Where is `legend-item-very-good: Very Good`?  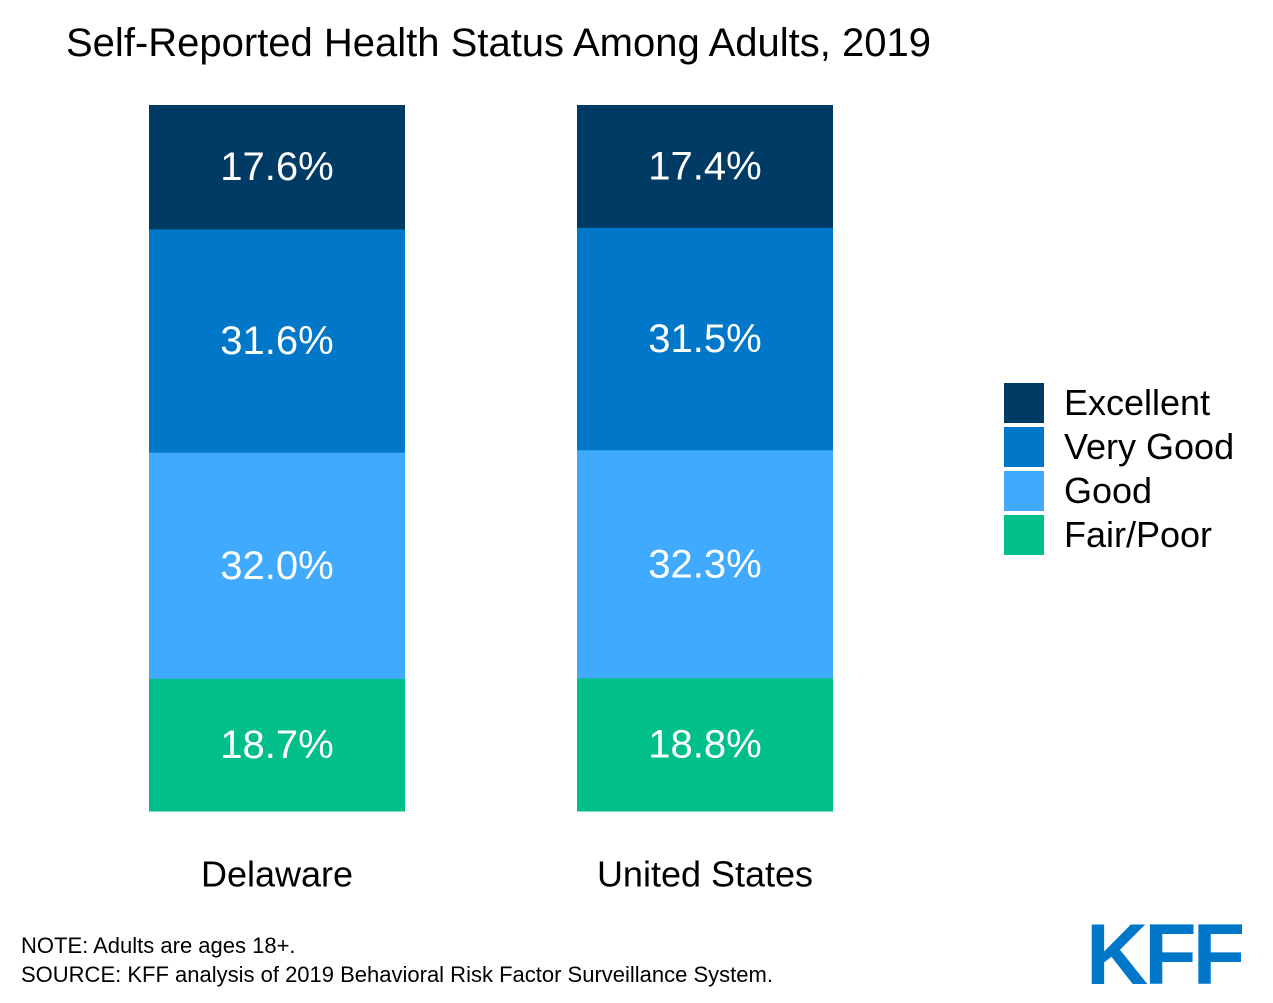 legend-item-very-good: Very Good is located at coordinates (1119, 447).